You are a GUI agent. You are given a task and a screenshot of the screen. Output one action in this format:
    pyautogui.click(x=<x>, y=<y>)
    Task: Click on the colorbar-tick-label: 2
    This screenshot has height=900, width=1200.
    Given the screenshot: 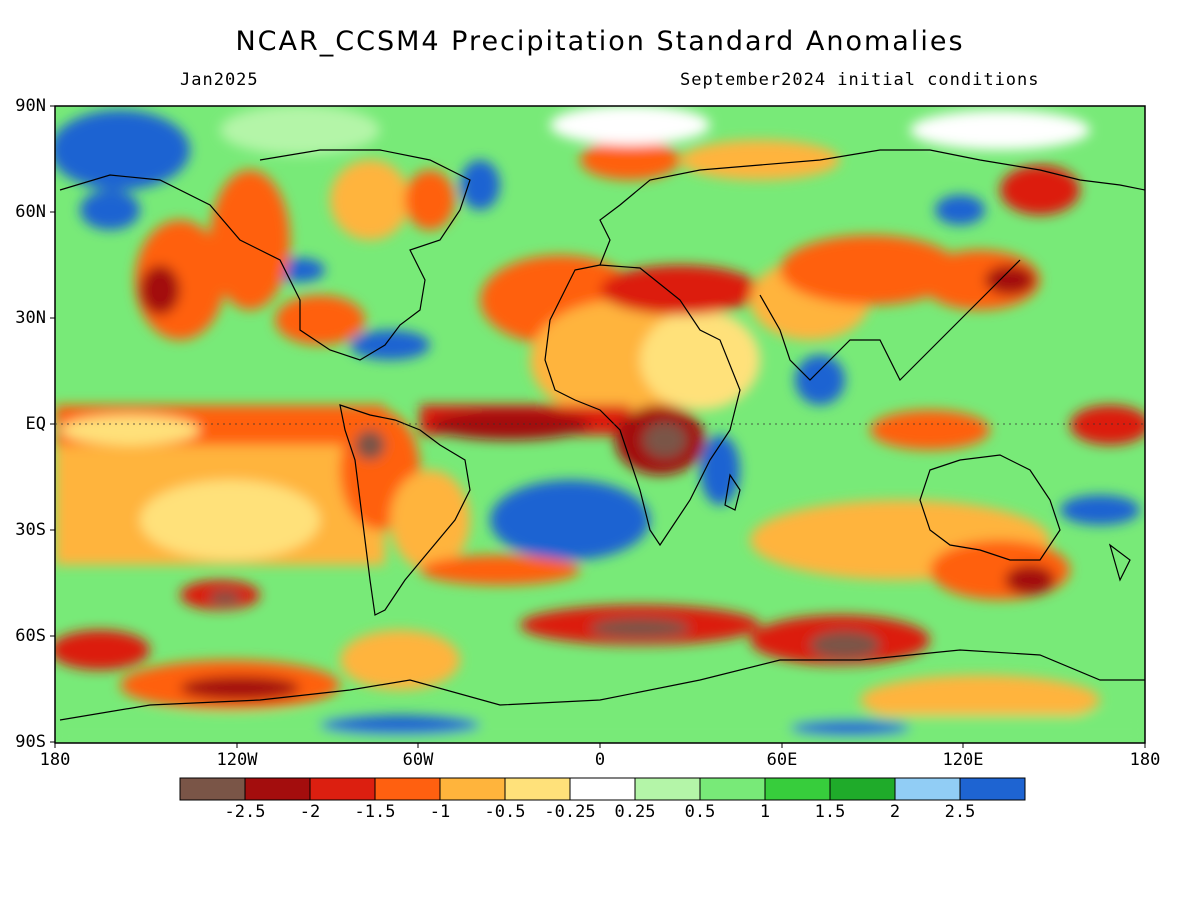 What is the action you would take?
    pyautogui.click(x=895, y=812)
    